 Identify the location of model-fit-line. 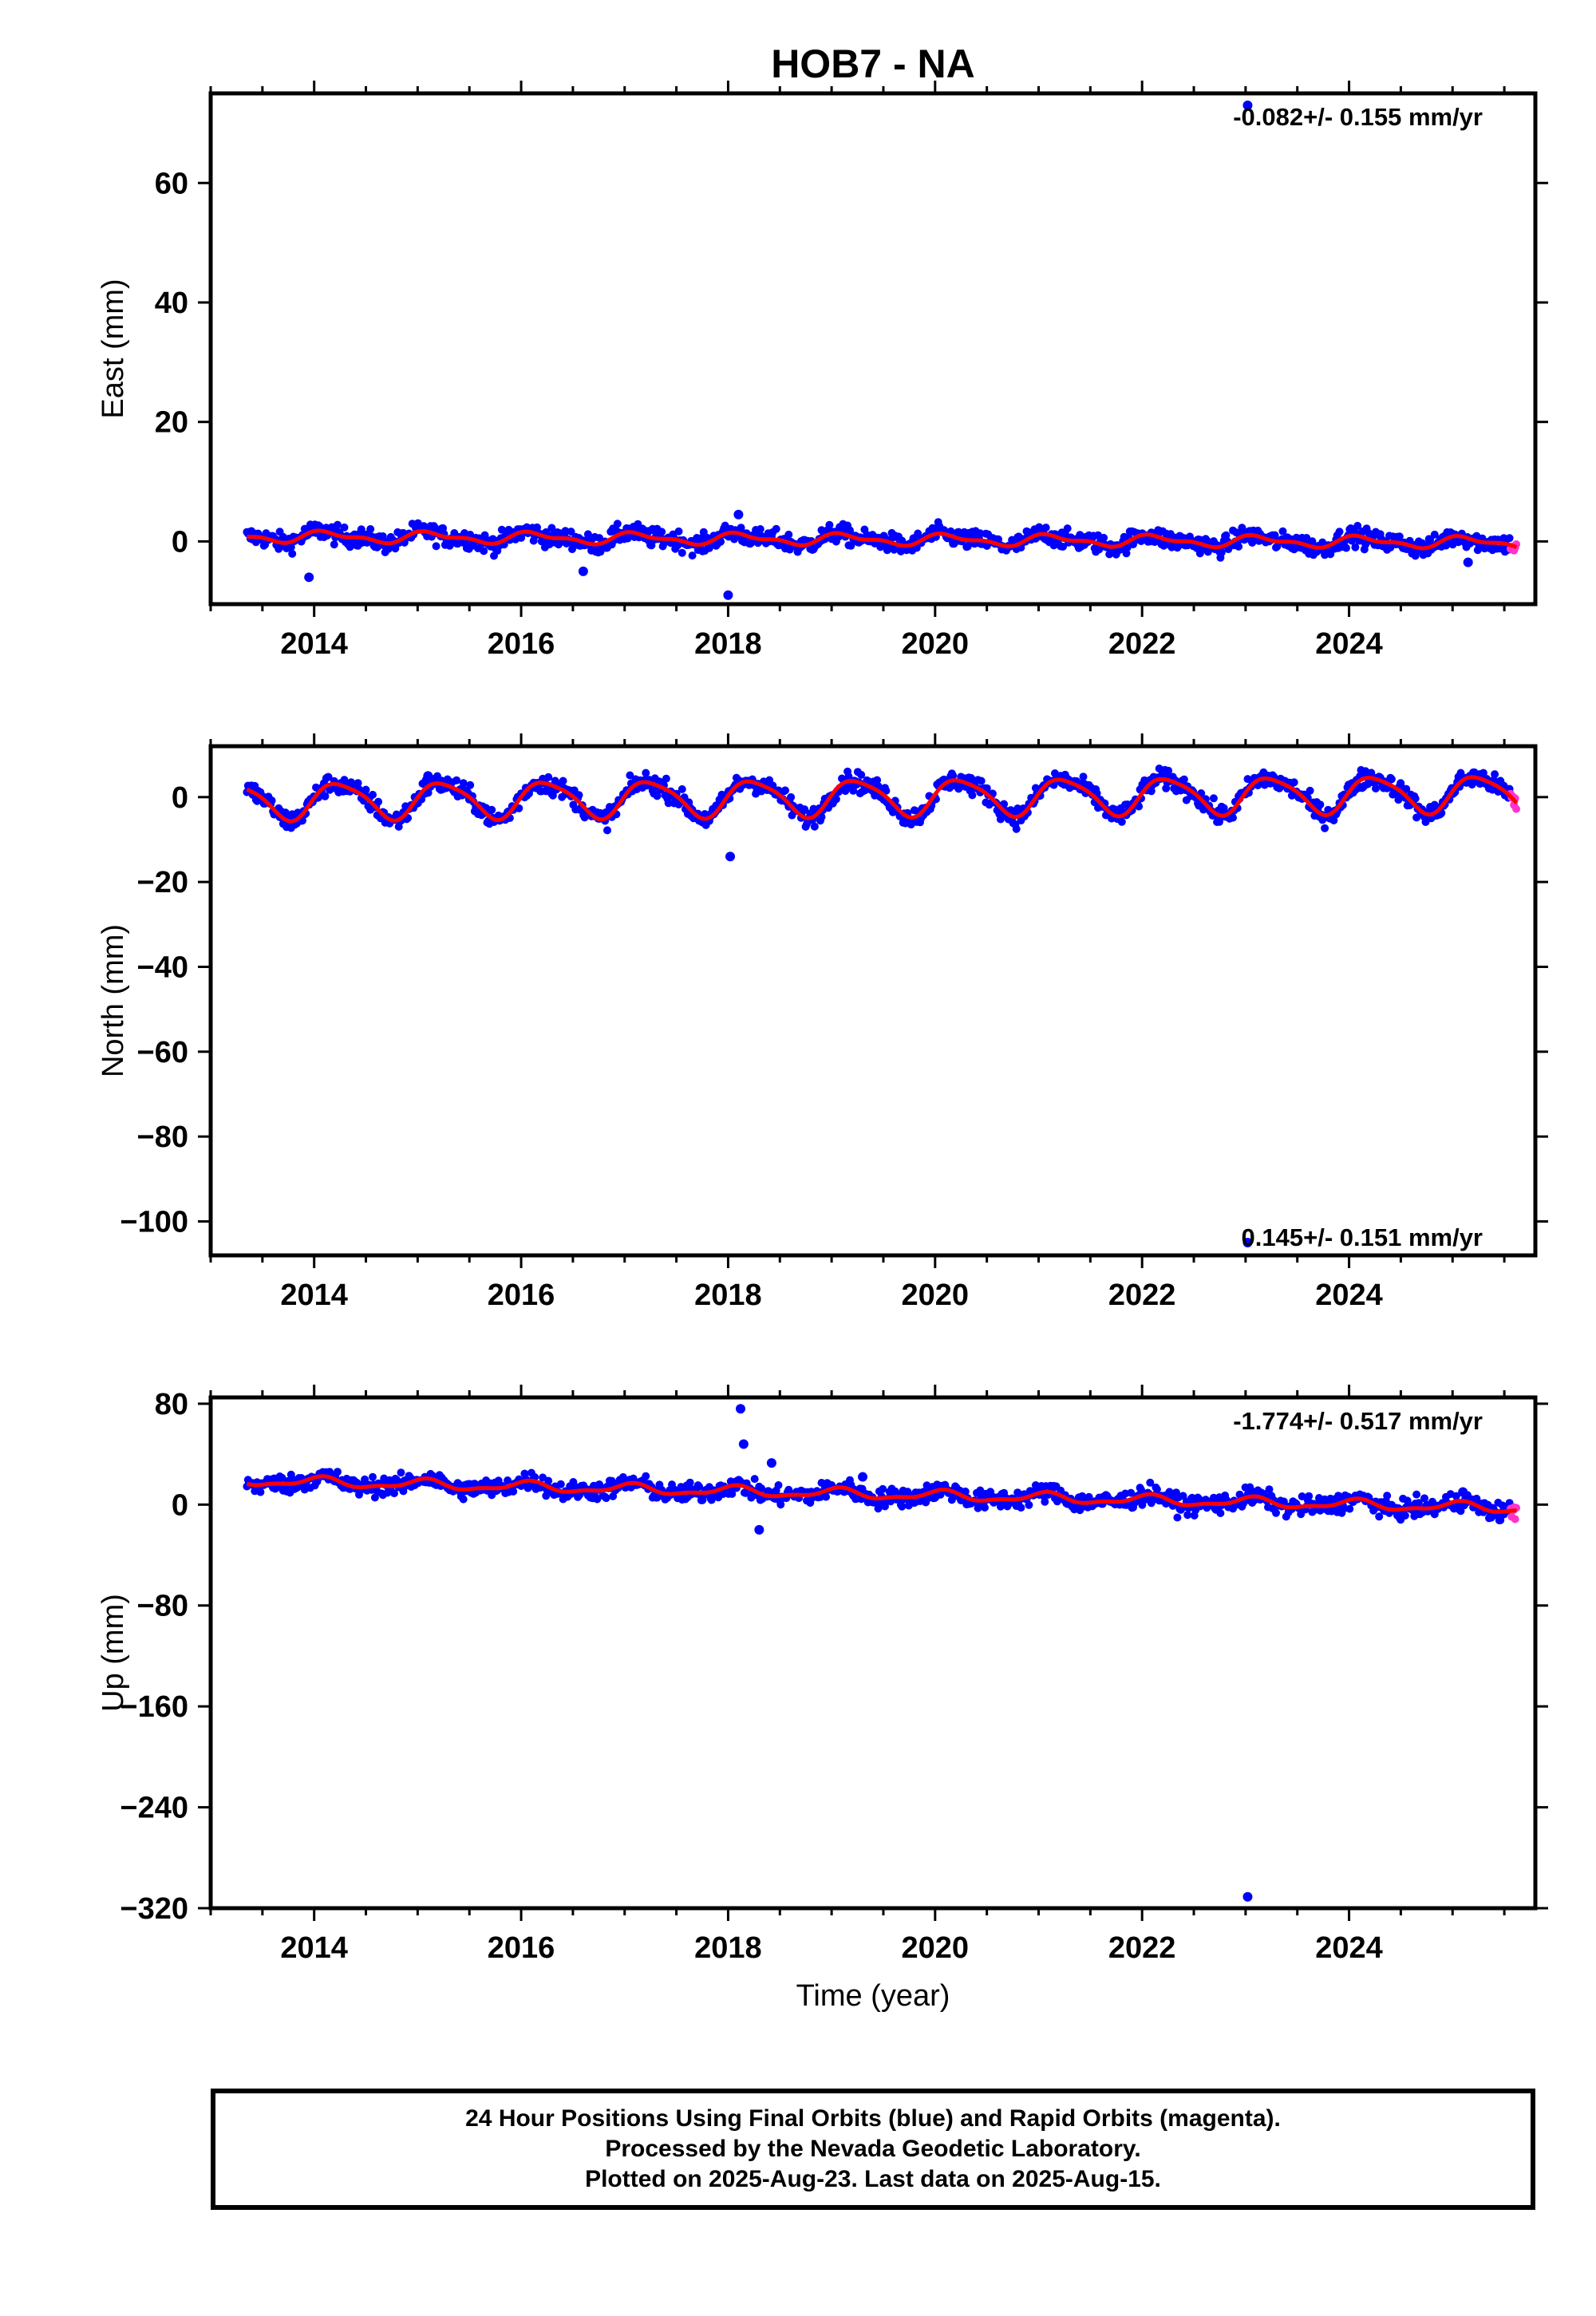
(881, 1494).